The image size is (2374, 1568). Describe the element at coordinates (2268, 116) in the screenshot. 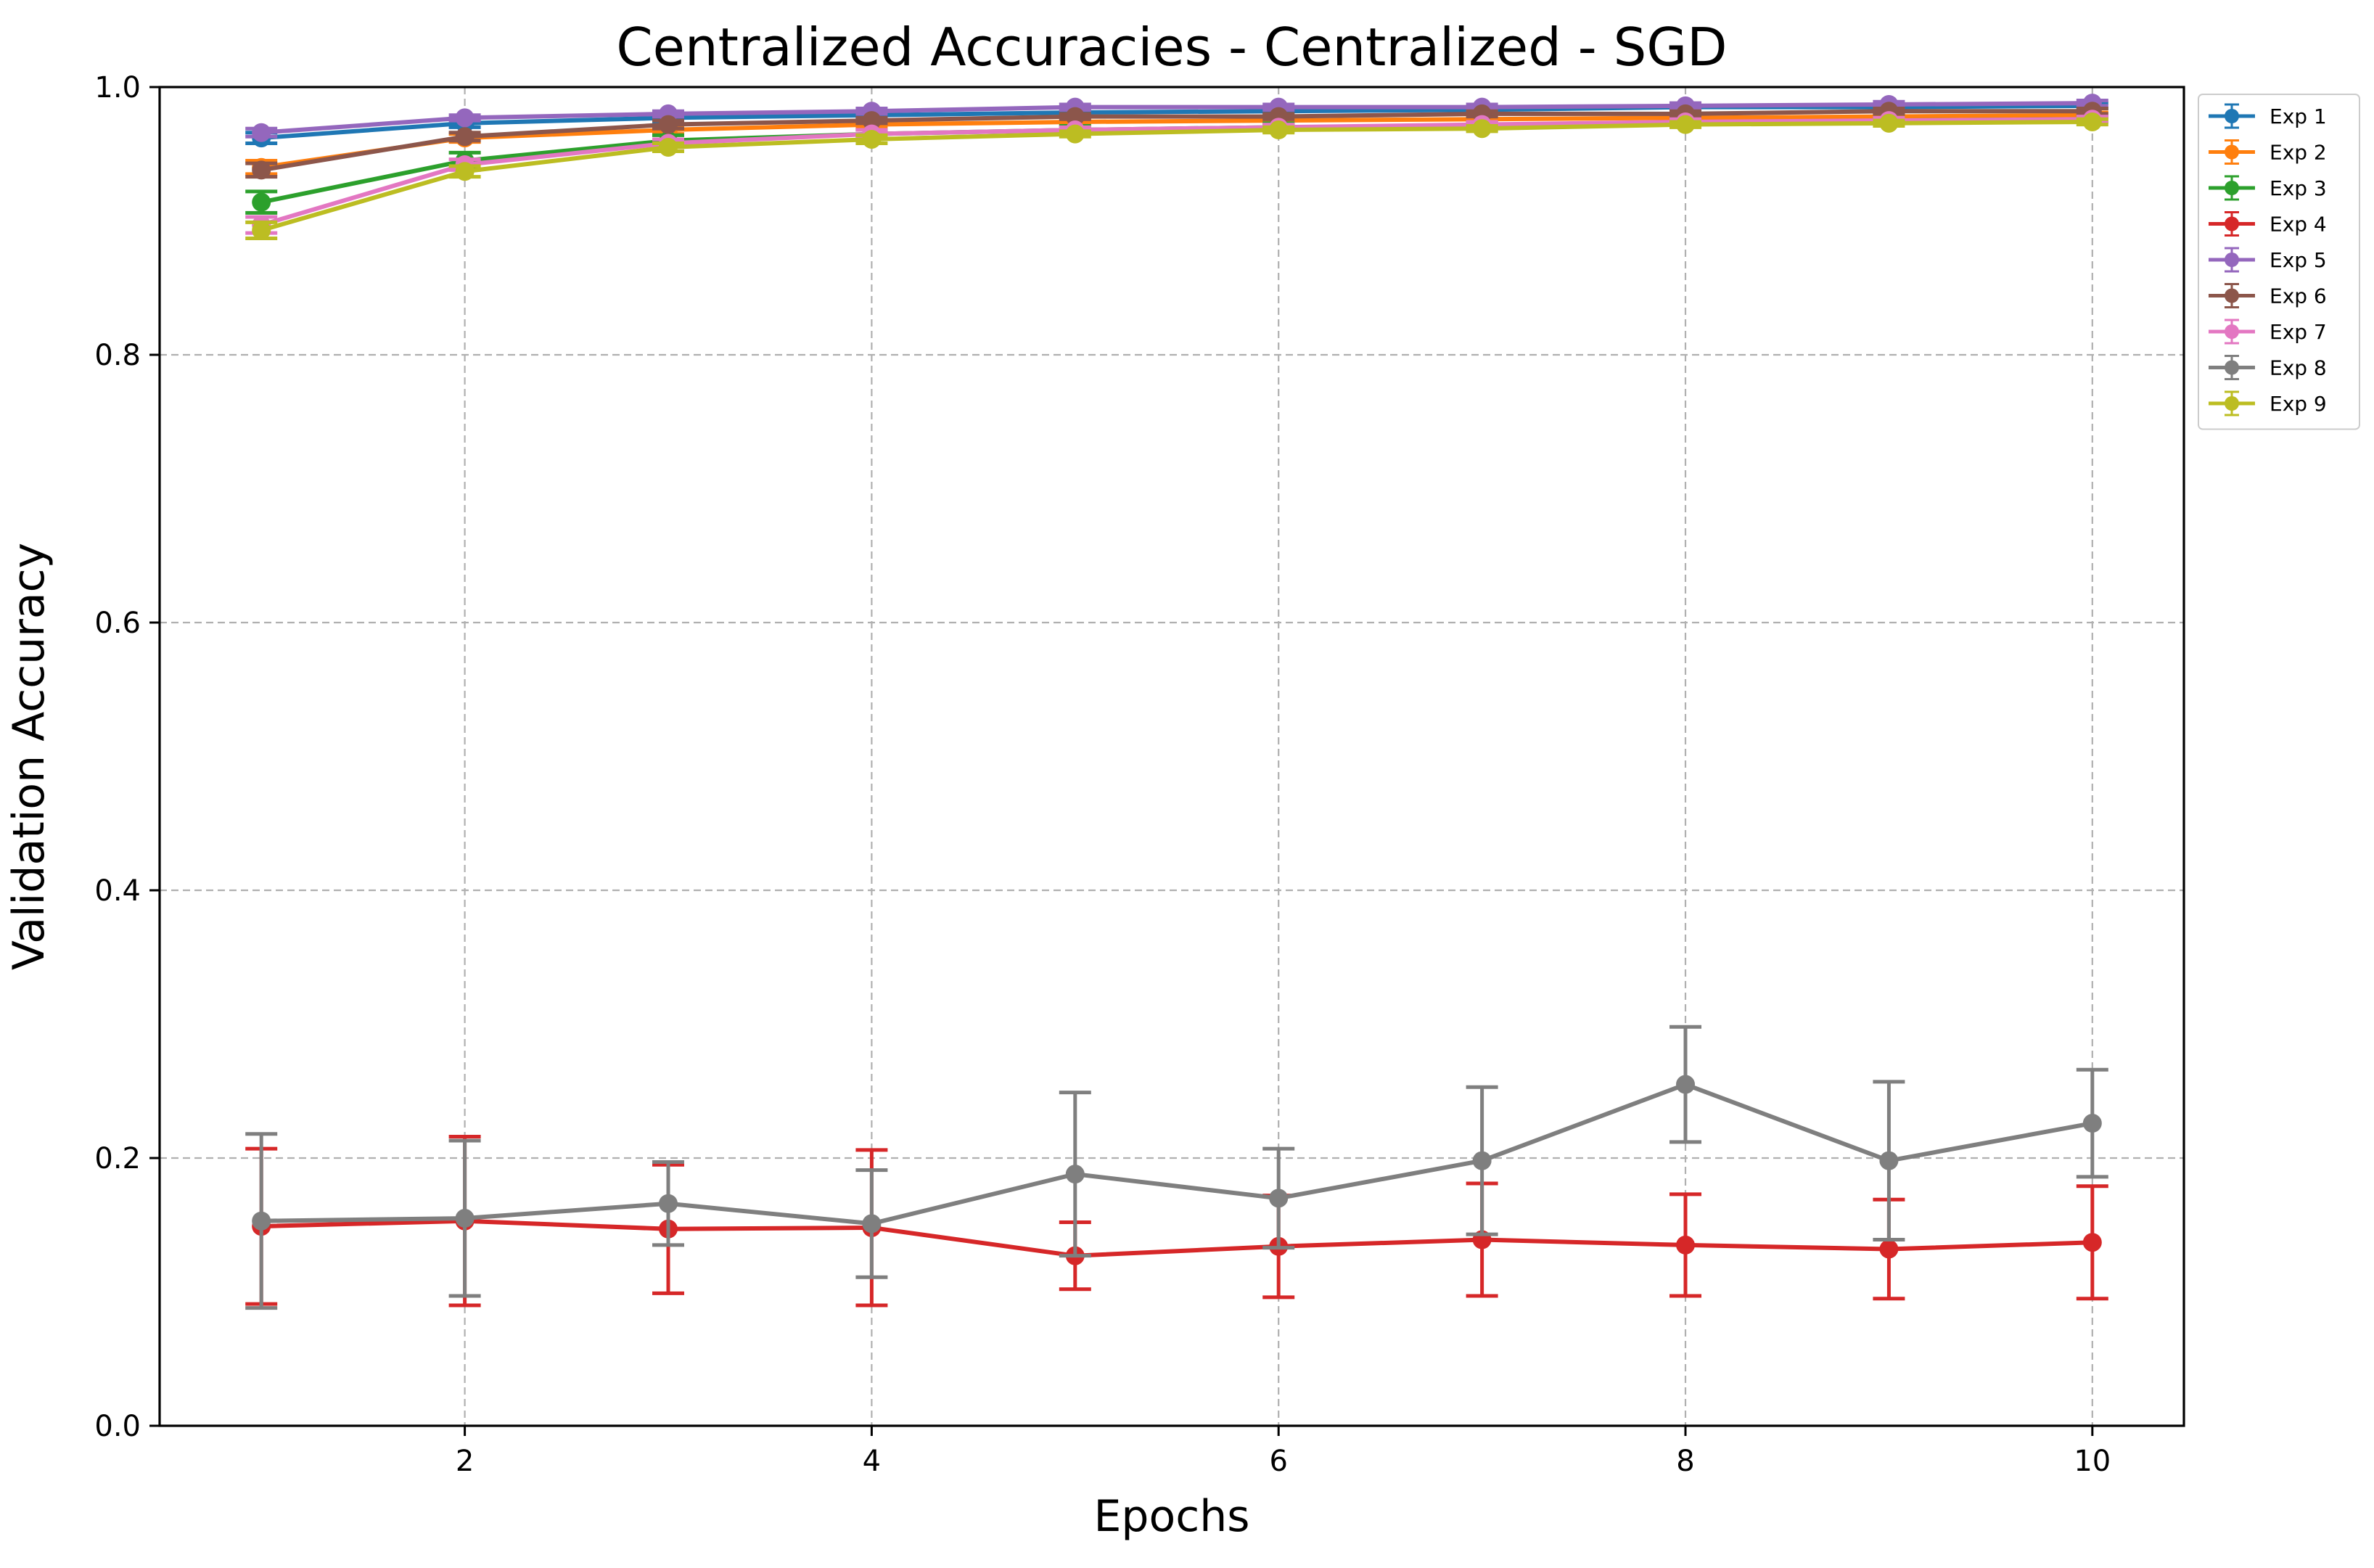

I see `legend-entry: Exp 1` at that location.